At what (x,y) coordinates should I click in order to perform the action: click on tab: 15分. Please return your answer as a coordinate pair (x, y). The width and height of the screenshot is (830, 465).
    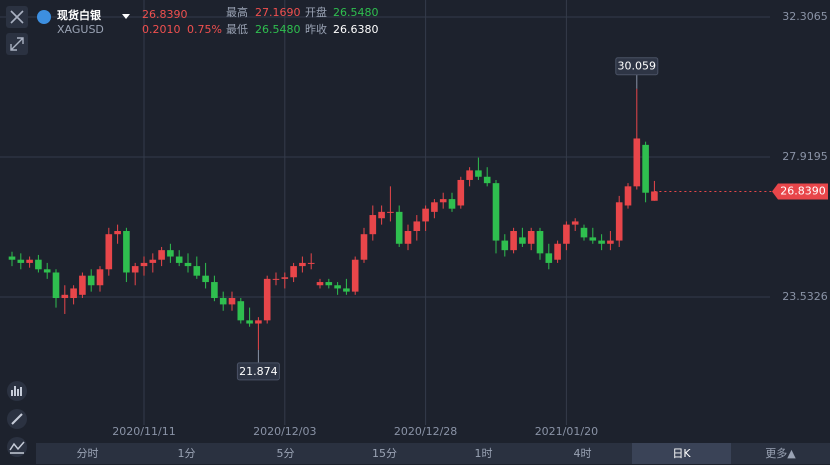
    Looking at the image, I should click on (384, 453).